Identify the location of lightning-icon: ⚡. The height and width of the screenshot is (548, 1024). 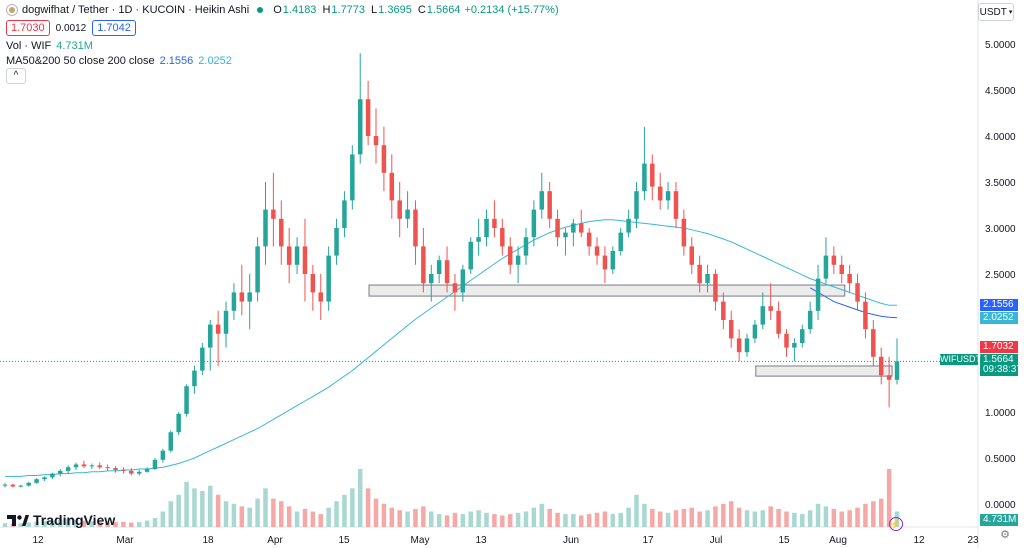
(896, 524).